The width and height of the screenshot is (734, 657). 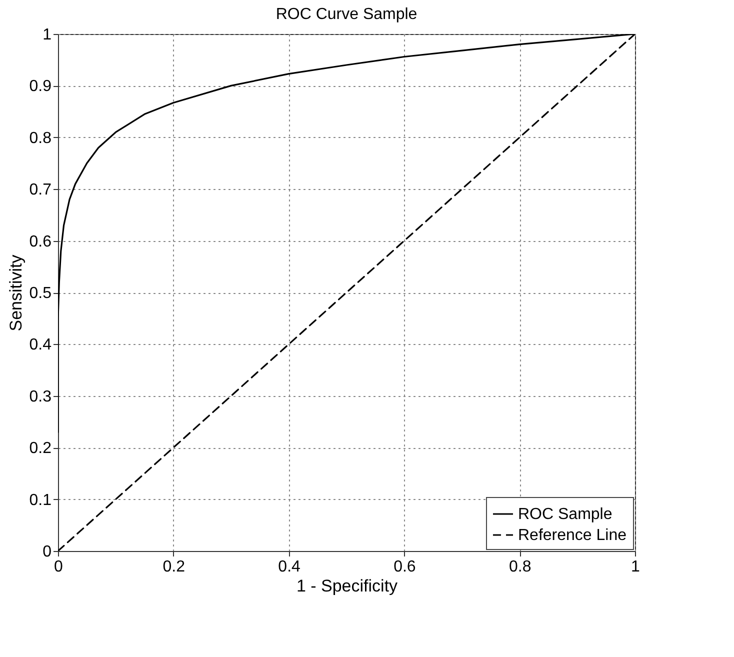 What do you see at coordinates (520, 567) in the screenshot?
I see `x-tick-label: 0.8` at bounding box center [520, 567].